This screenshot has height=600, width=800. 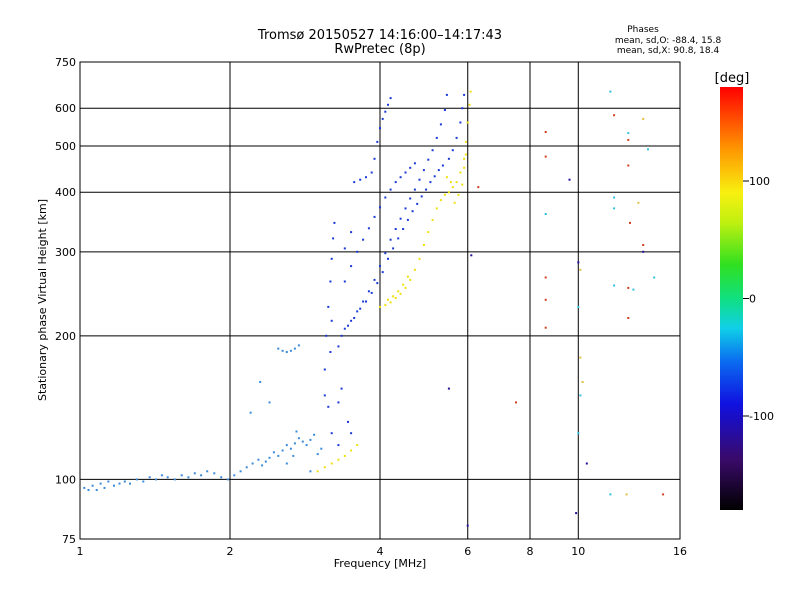 What do you see at coordinates (65, 108) in the screenshot?
I see `y-tick-label: 600` at bounding box center [65, 108].